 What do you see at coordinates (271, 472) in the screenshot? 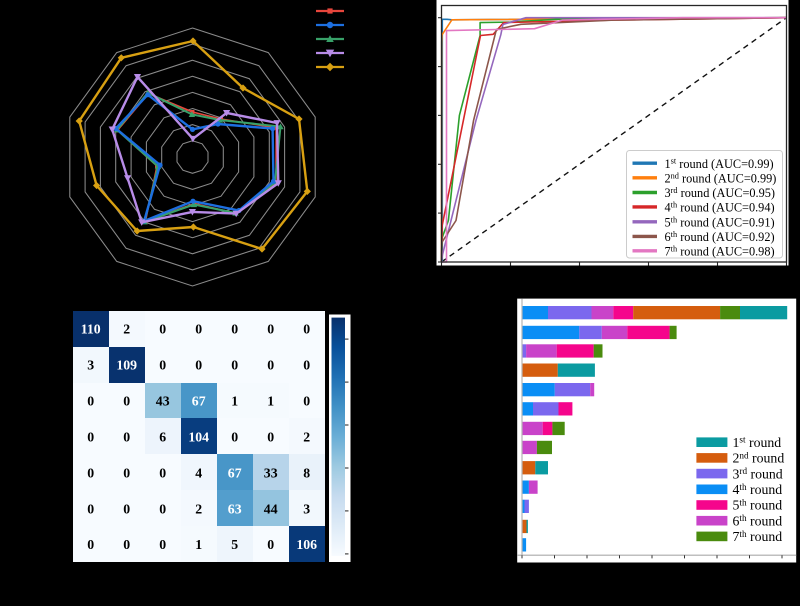
I see `svg-text: 33` at bounding box center [271, 472].